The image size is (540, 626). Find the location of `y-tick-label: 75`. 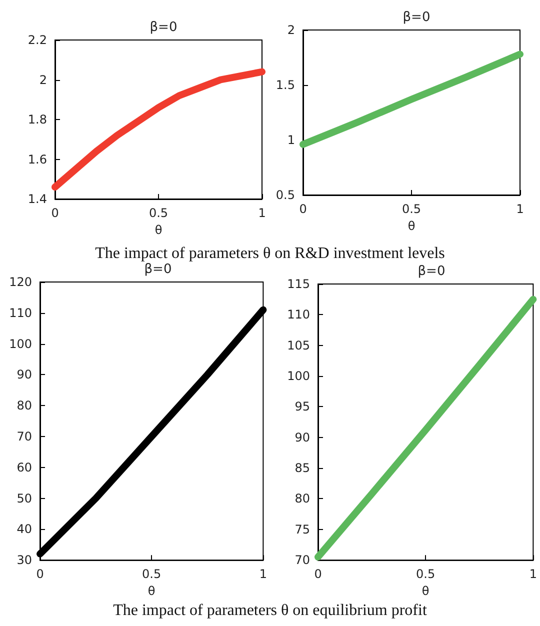

y-tick-label: 75 is located at coordinates (302, 529).